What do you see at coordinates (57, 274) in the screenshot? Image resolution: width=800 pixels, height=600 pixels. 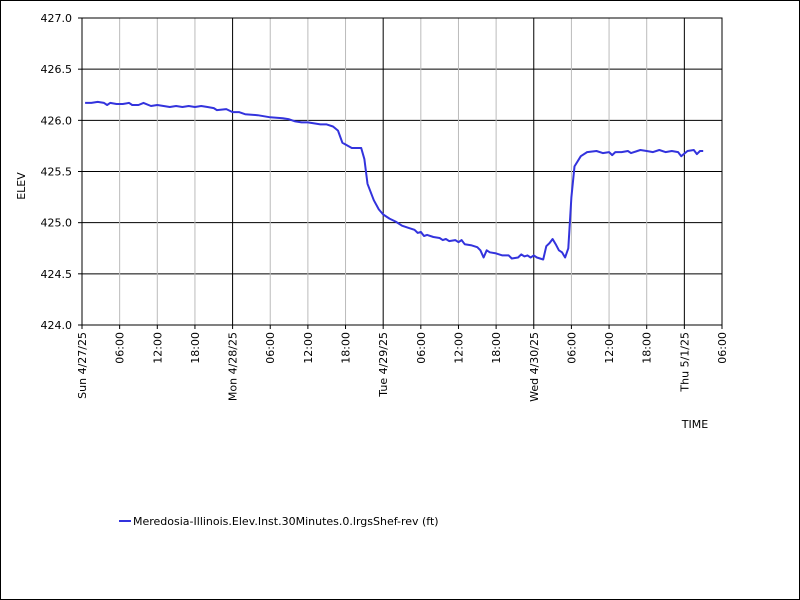 I see `y-tick-label: 424.5` at bounding box center [57, 274].